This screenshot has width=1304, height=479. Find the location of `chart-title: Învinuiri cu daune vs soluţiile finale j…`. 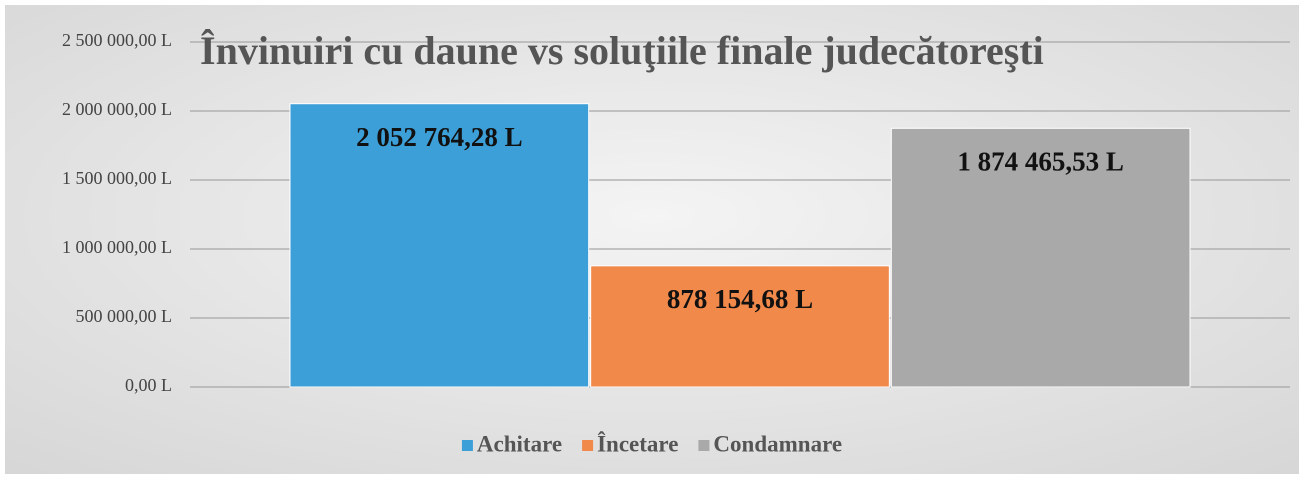

chart-title: Învinuiri cu daune vs soluţiile finale j… is located at coordinates (622, 50).